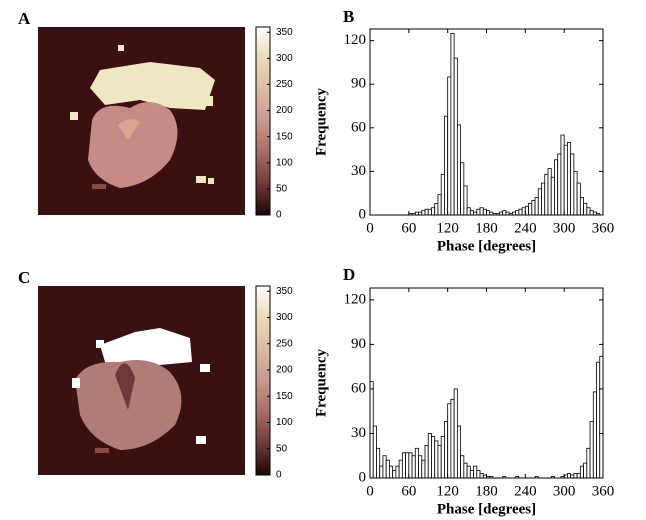 This screenshot has width=646, height=520. What do you see at coordinates (564, 491) in the screenshot?
I see `x-tick-label: 300` at bounding box center [564, 491].